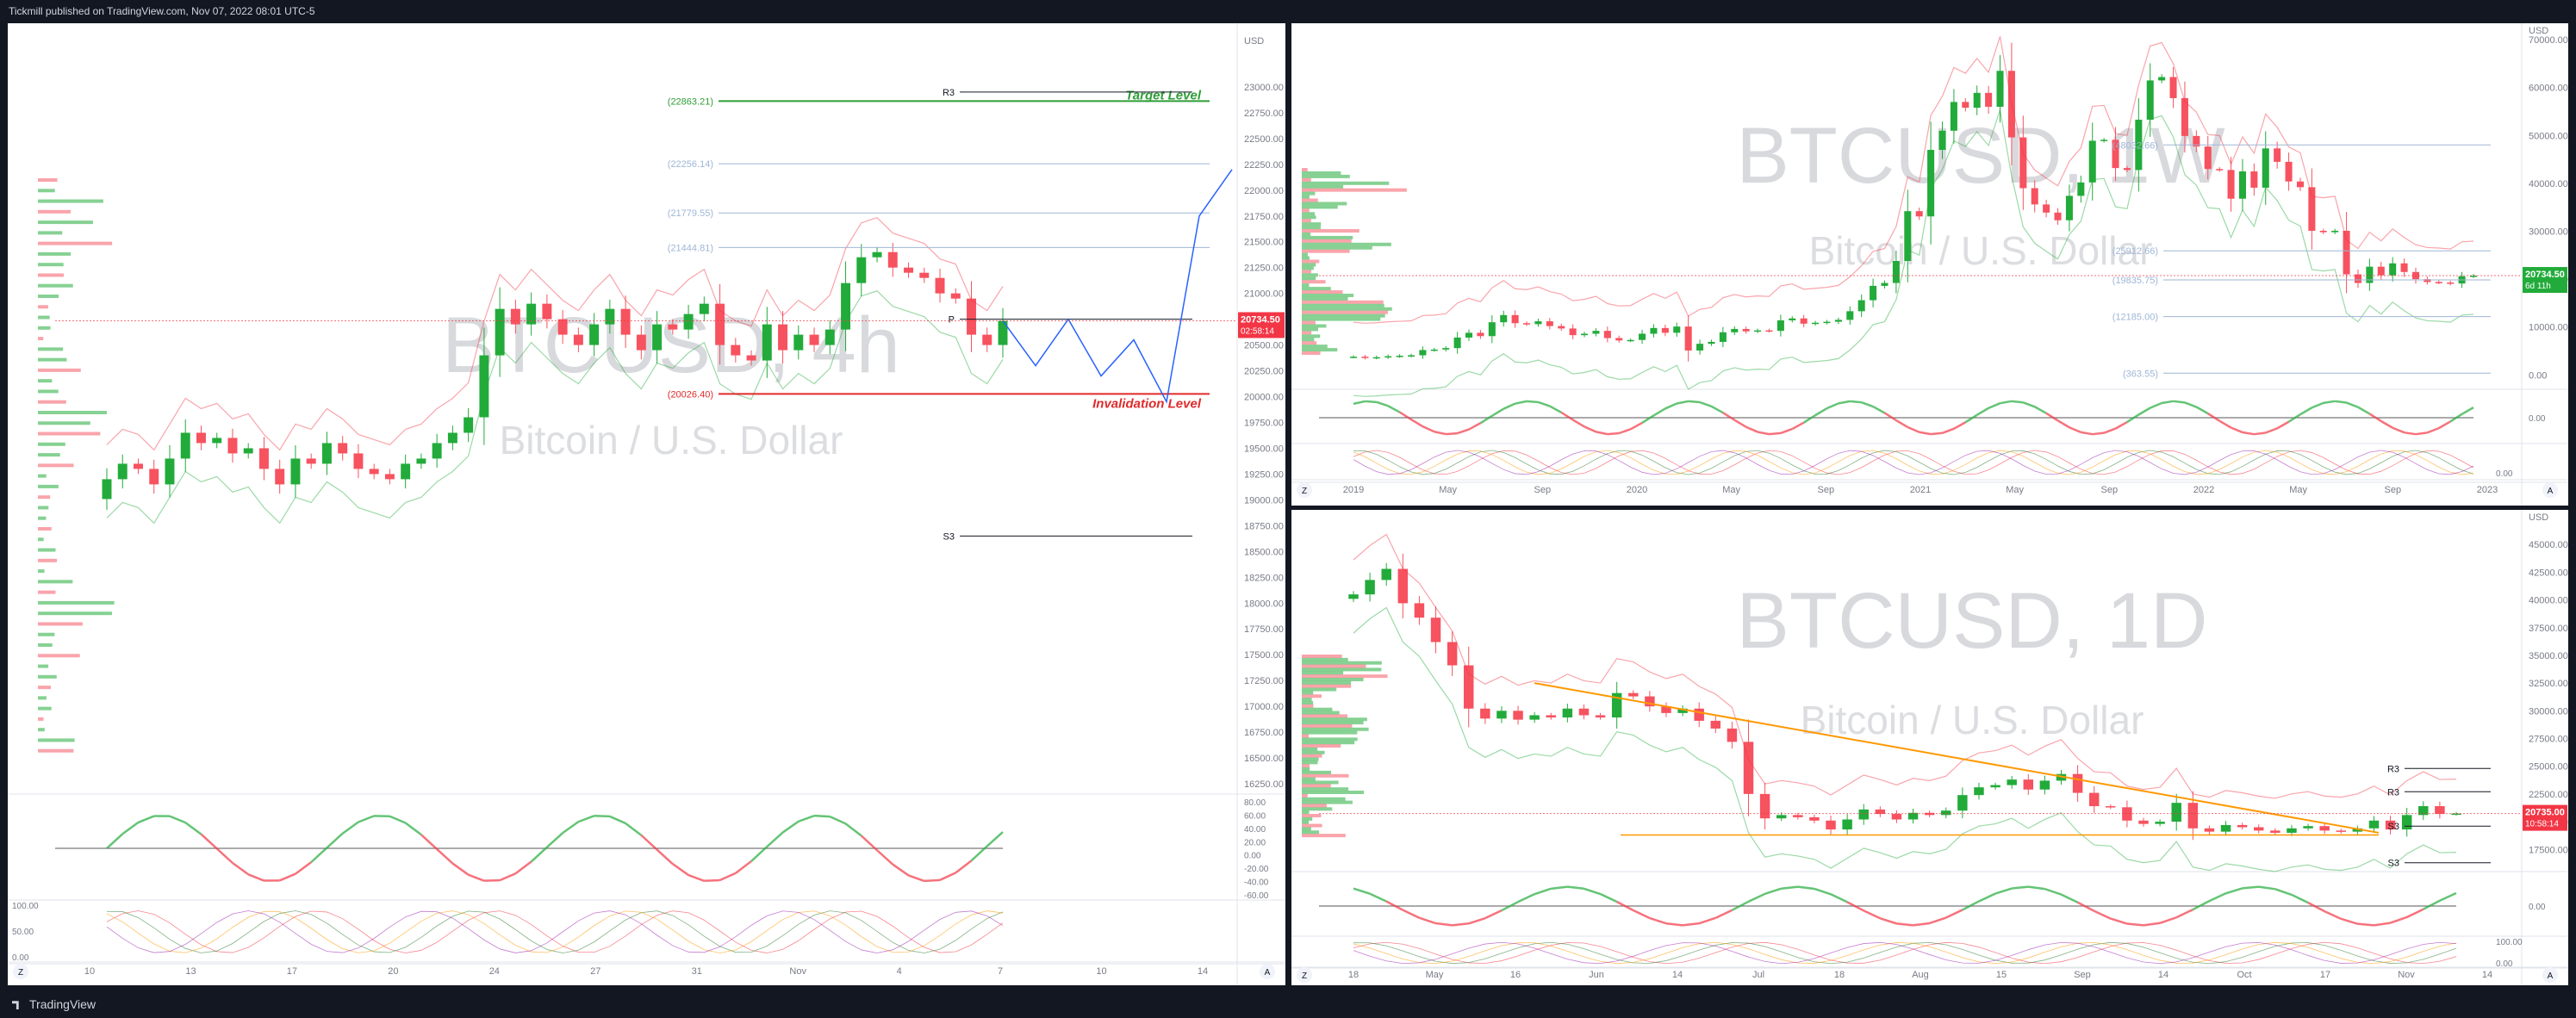  I want to click on price-level-label: (22256.14), so click(691, 164).